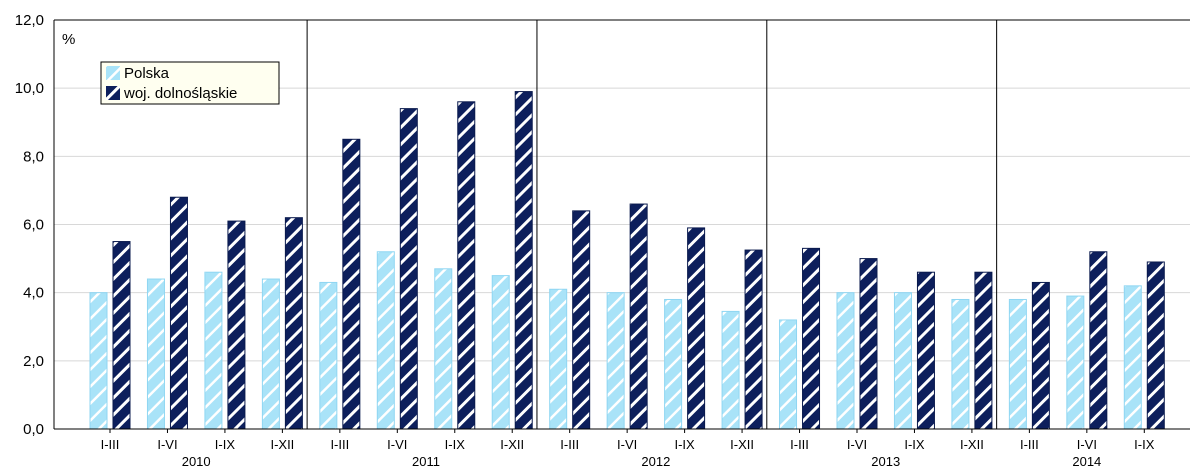  I want to click on legend-swatch-dolnoslaskie, so click(113, 93).